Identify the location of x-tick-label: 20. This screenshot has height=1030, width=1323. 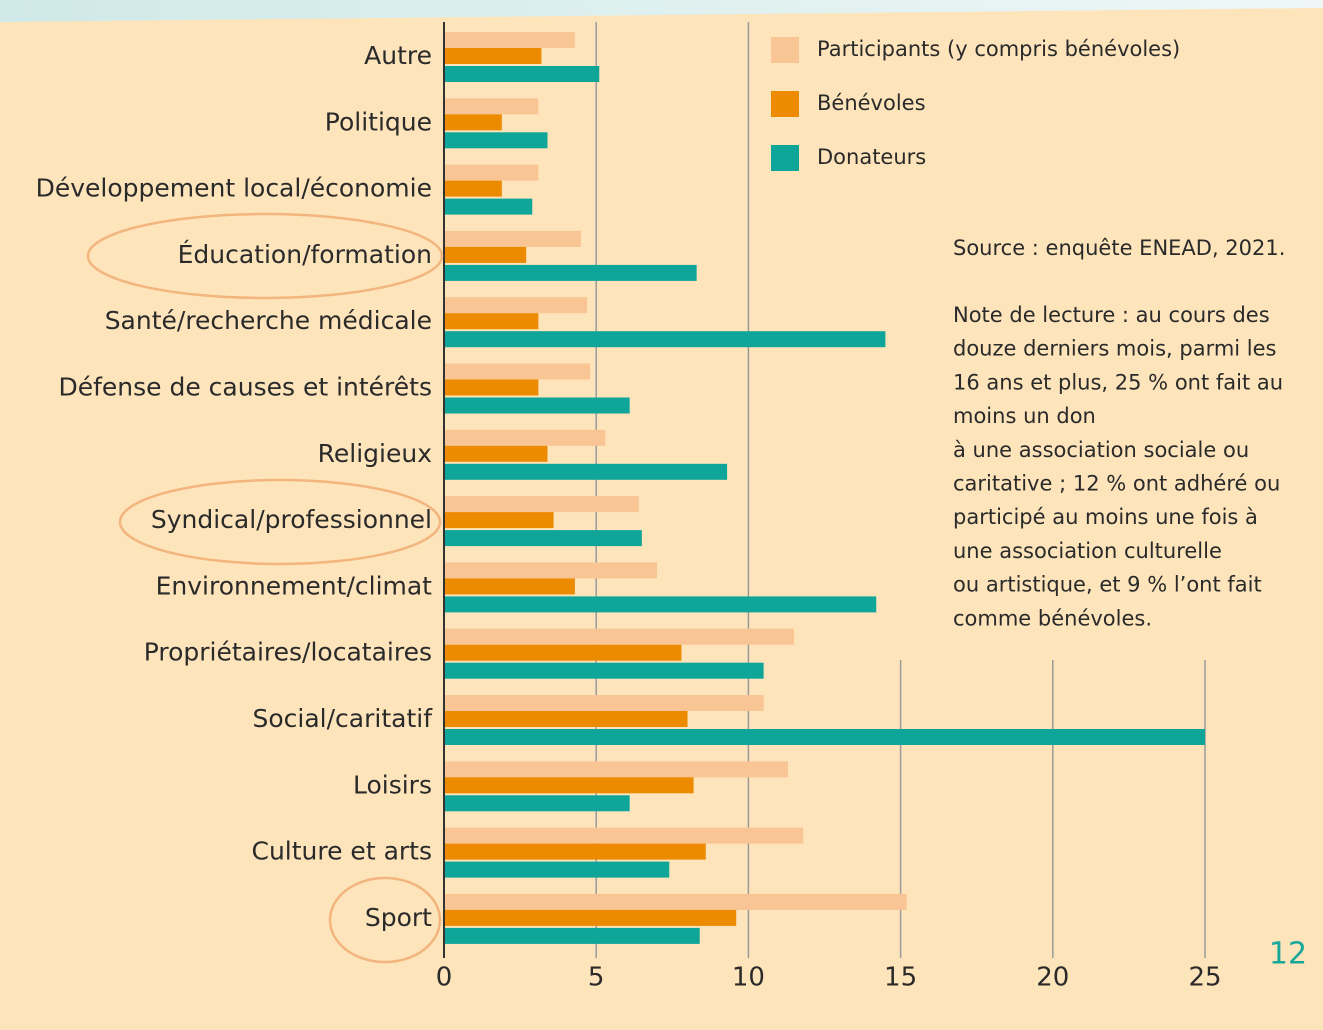
(1052, 978).